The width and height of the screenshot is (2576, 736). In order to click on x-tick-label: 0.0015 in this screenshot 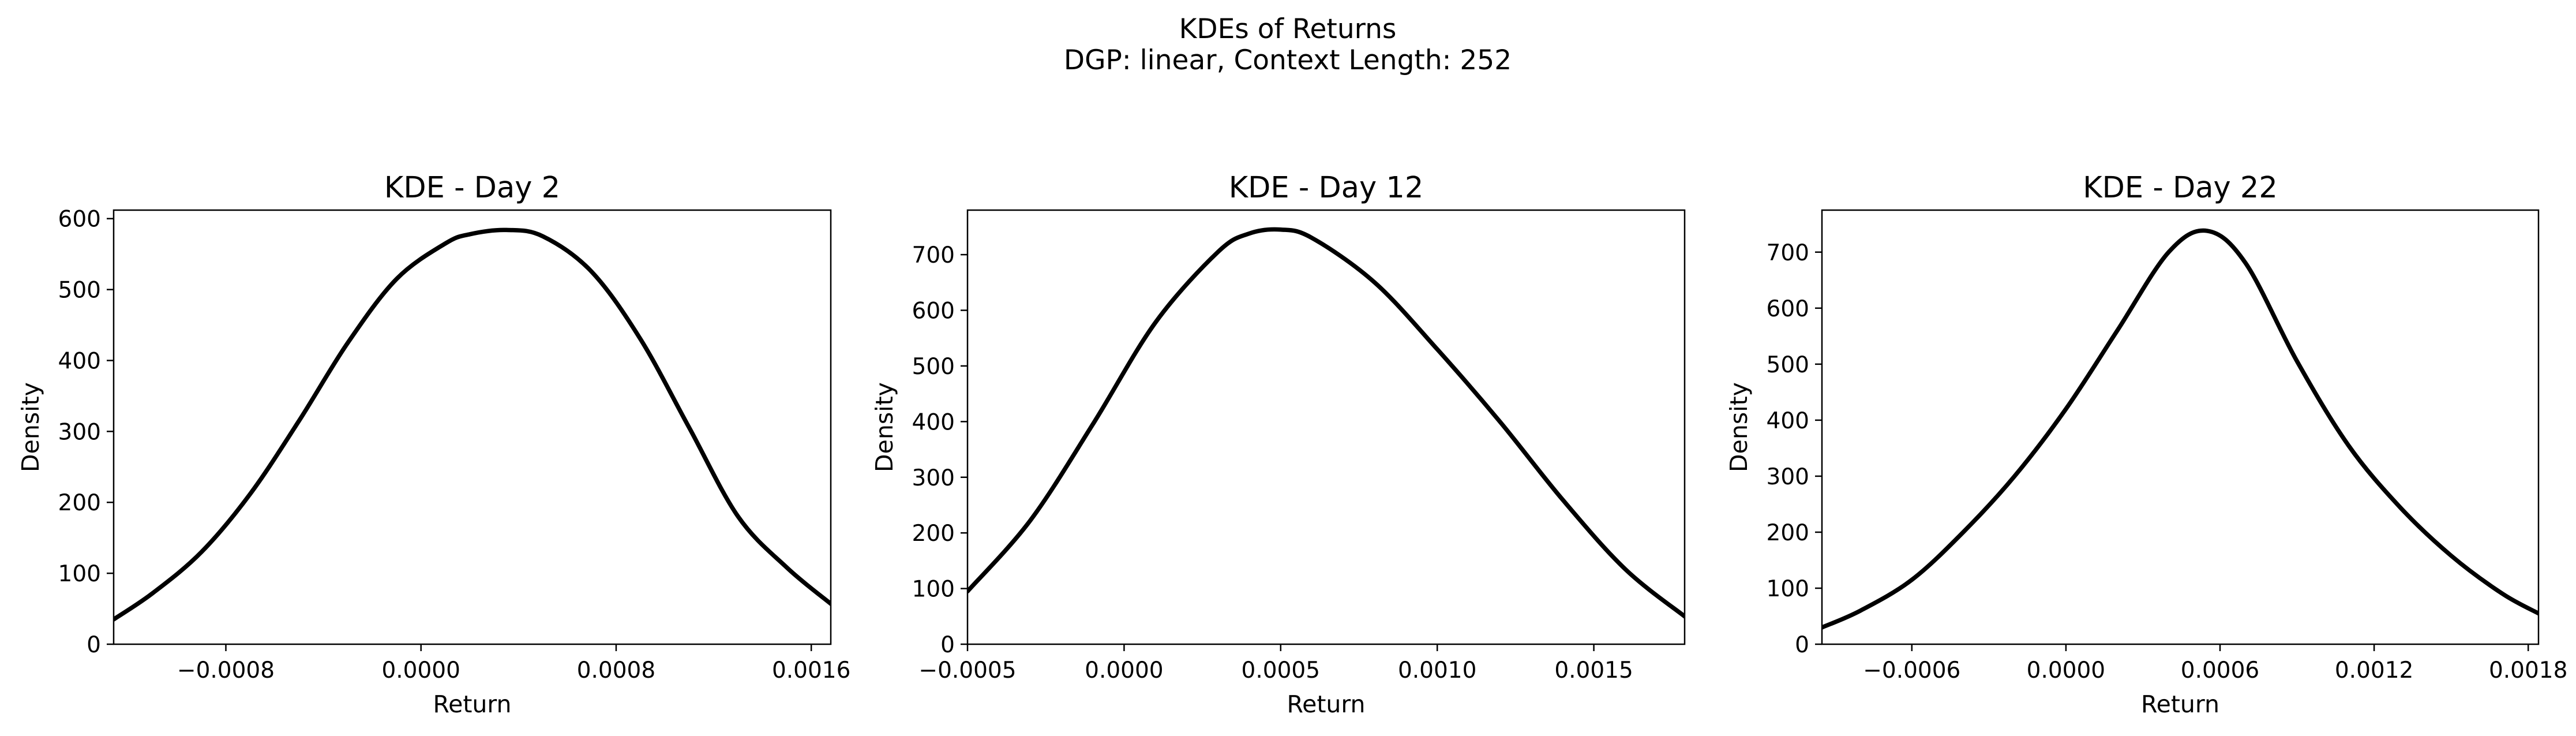, I will do `click(1593, 670)`.